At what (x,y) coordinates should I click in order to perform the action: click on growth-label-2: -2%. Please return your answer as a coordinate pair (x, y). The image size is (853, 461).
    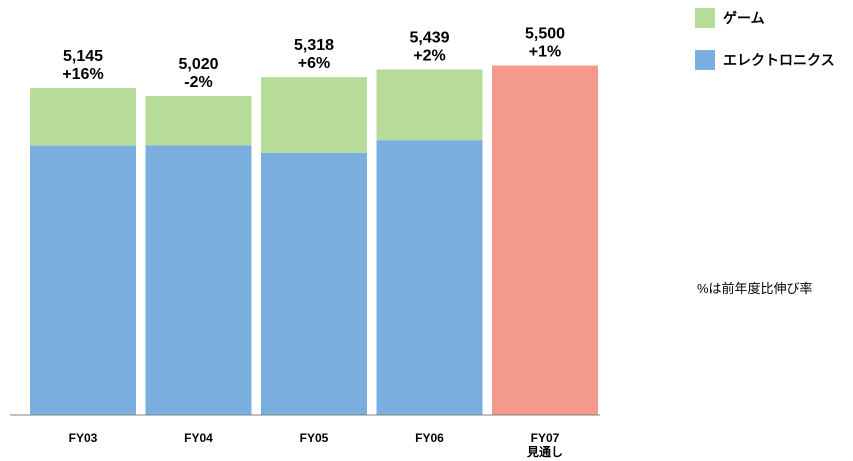
    Looking at the image, I should click on (198, 82).